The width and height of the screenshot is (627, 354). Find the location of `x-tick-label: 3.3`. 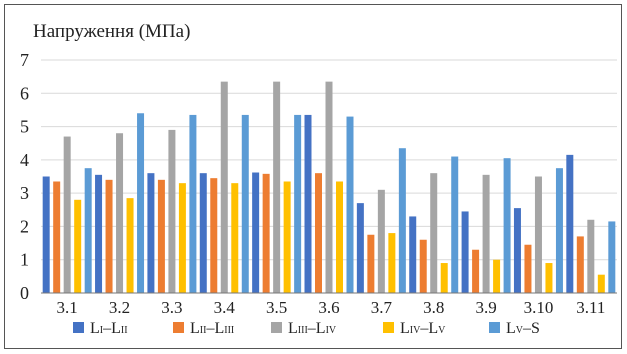

x-tick-label: 3.3 is located at coordinates (171, 307).